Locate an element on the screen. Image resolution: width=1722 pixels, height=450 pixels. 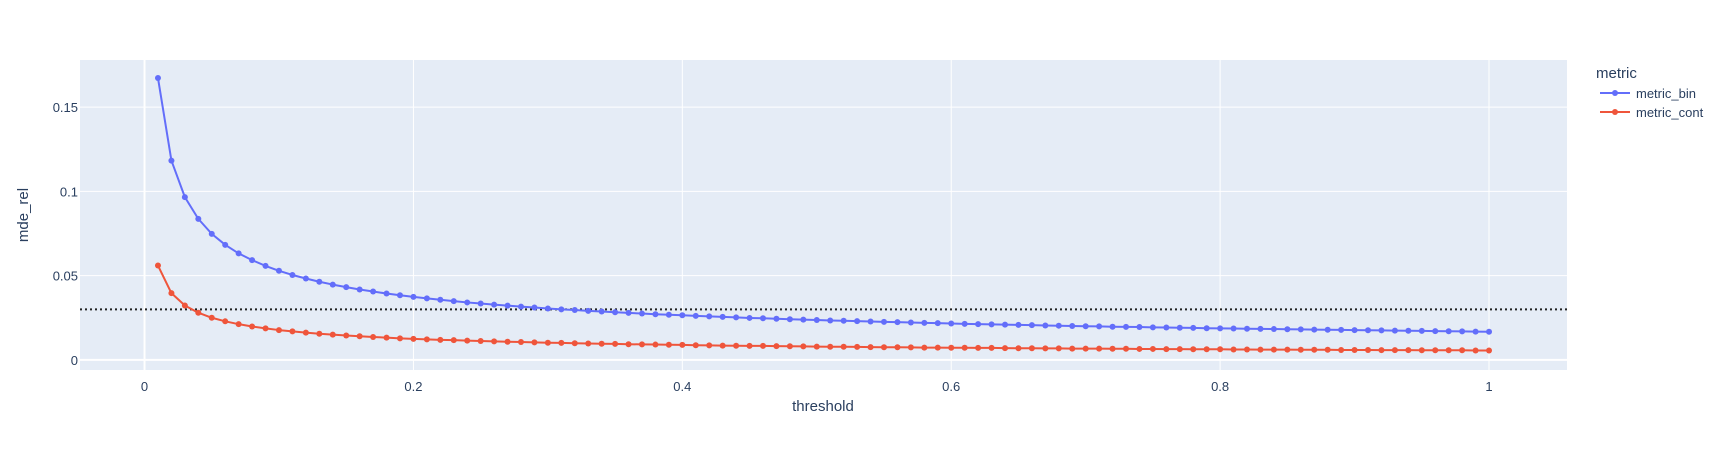
x-axis-title: threshold is located at coordinates (823, 406).